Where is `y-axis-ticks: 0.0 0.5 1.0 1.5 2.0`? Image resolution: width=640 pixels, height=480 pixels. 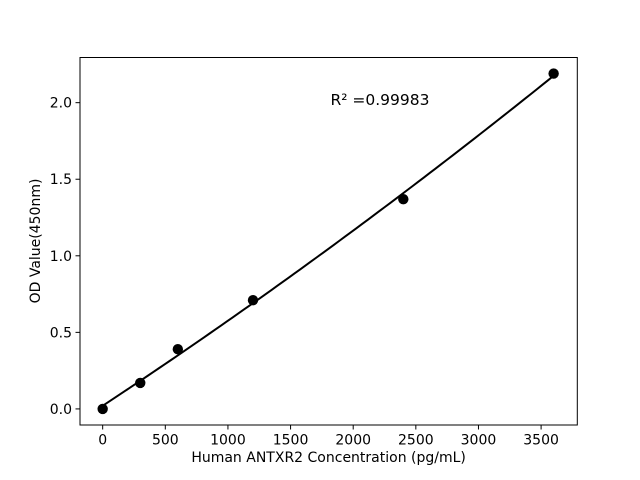
y-axis-ticks: 0.0 0.5 1.0 1.5 2.0 is located at coordinates (65, 257).